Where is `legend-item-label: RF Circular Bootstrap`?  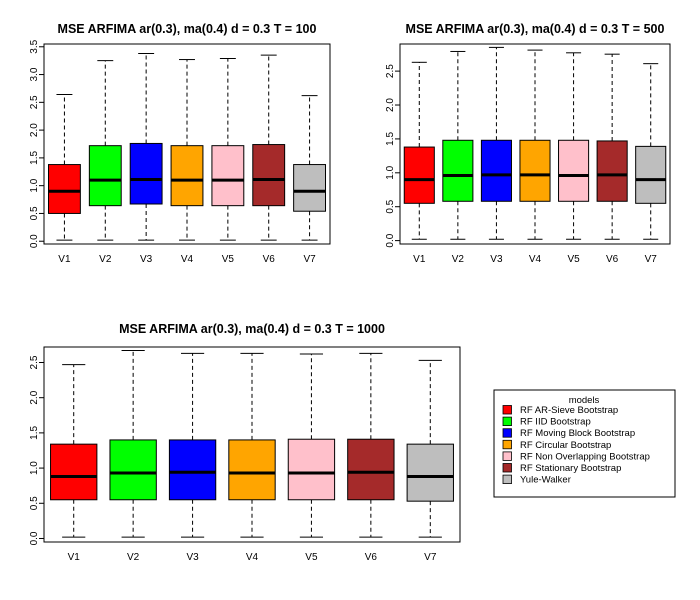
legend-item-label: RF Circular Bootstrap is located at coordinates (565, 445).